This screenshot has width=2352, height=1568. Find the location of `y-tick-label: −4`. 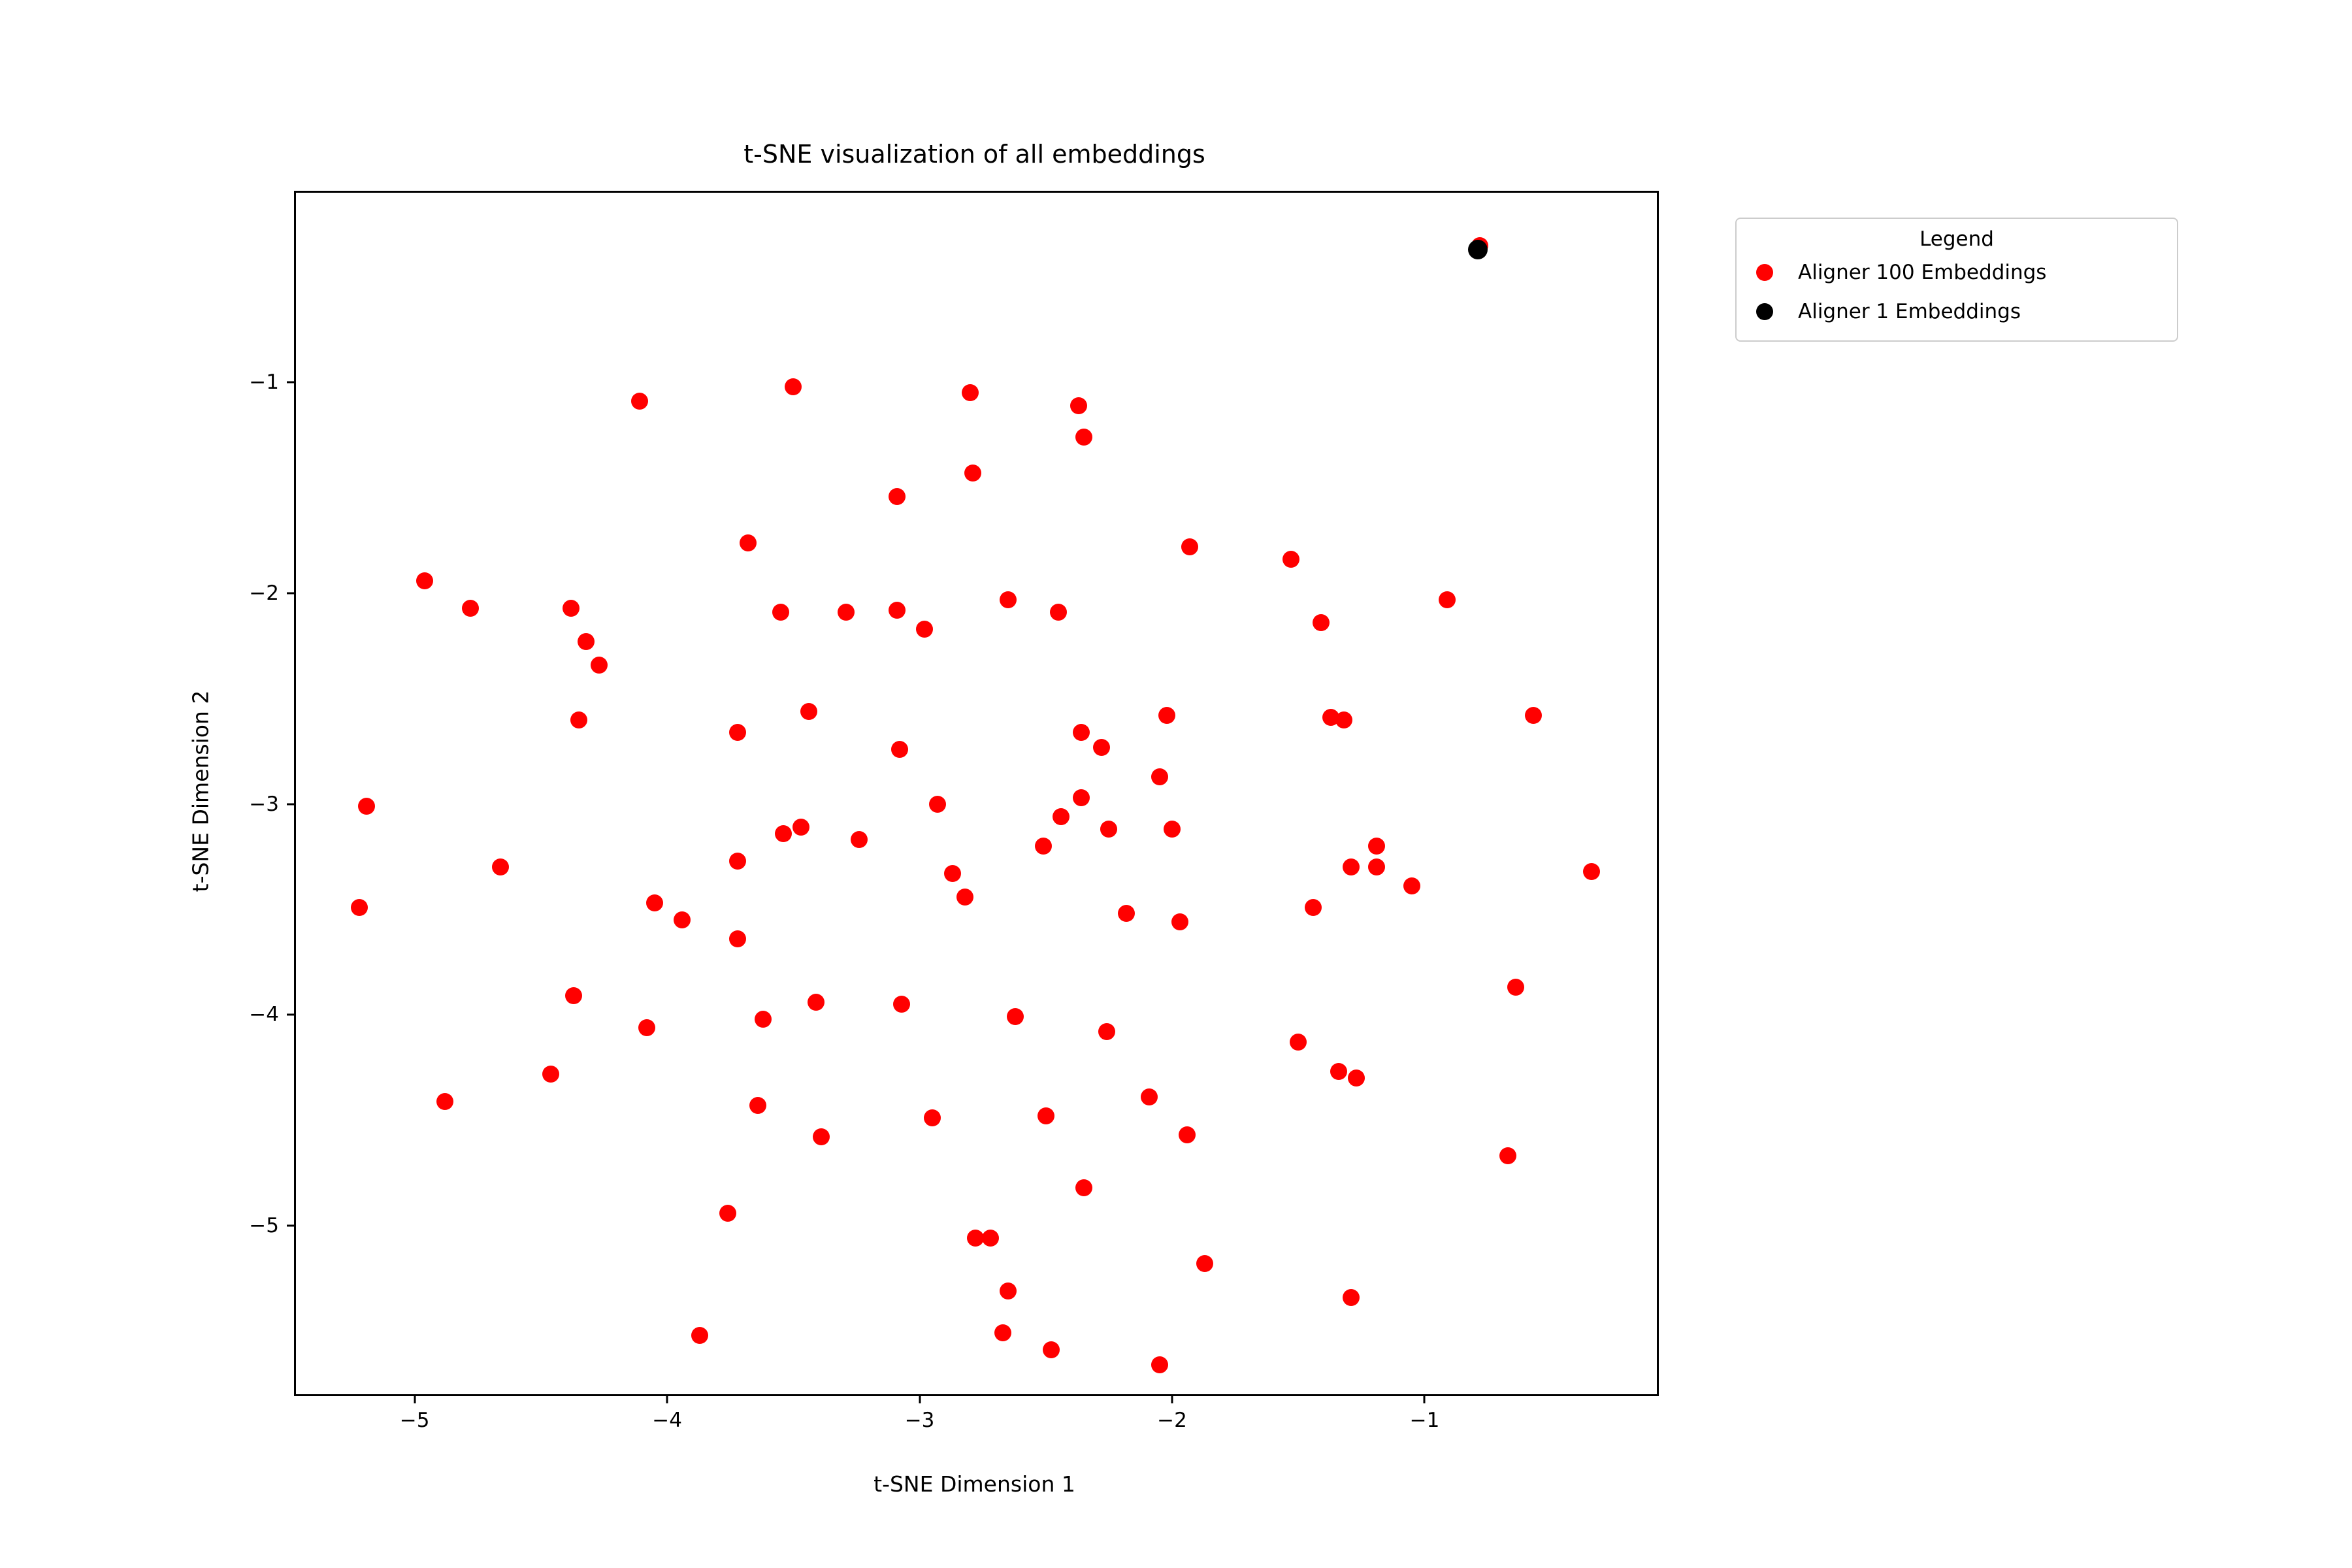

y-tick-label: −4 is located at coordinates (264, 1015).